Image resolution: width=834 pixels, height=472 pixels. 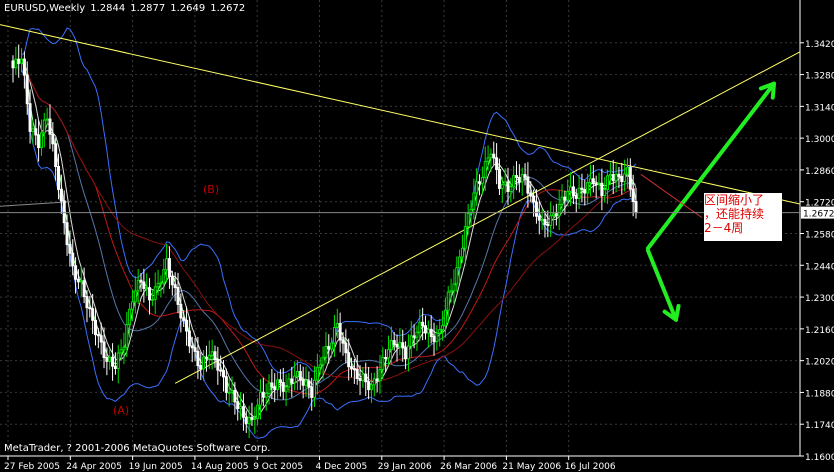 I want to click on y-tick-label: 1.1880, so click(x=819, y=394).